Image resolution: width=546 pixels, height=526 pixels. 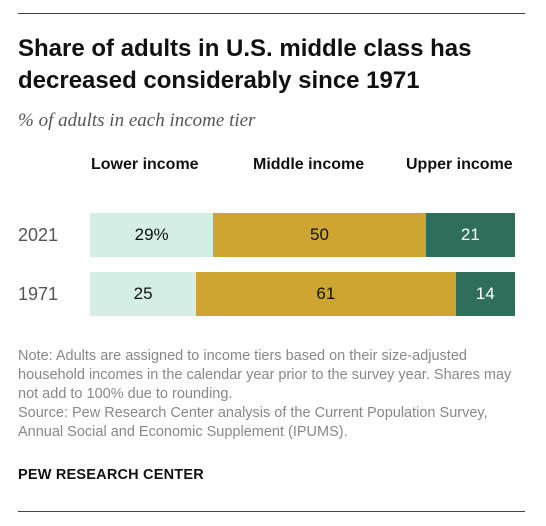 What do you see at coordinates (326, 294) in the screenshot?
I see `middle-income-bar-1971: 61` at bounding box center [326, 294].